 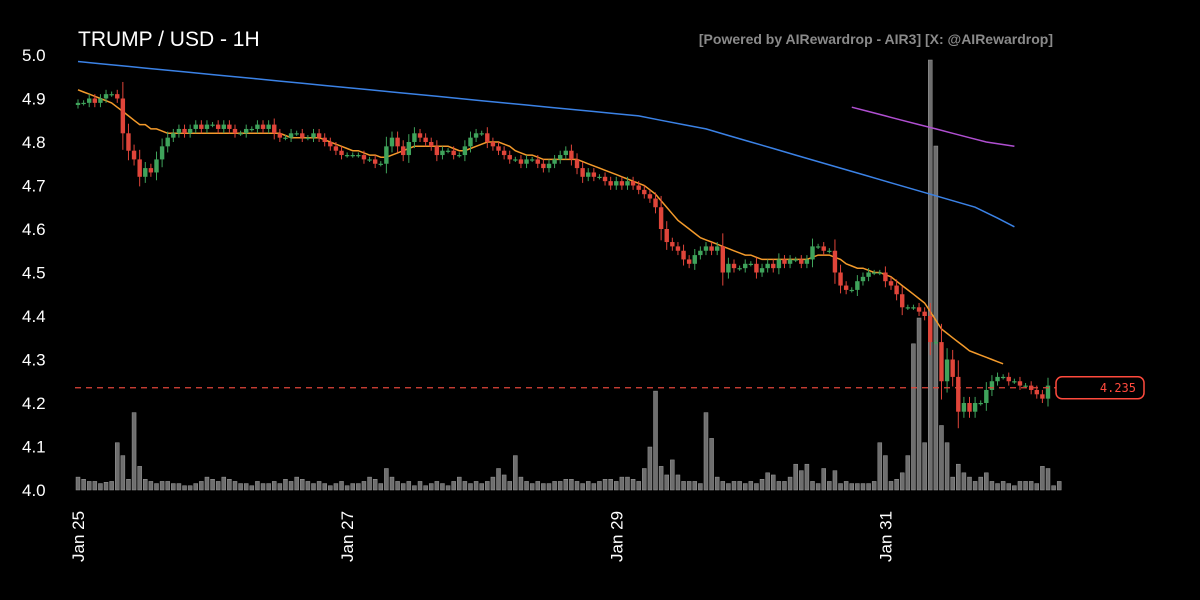 I want to click on y-tick-label: 5.0, so click(x=34, y=55).